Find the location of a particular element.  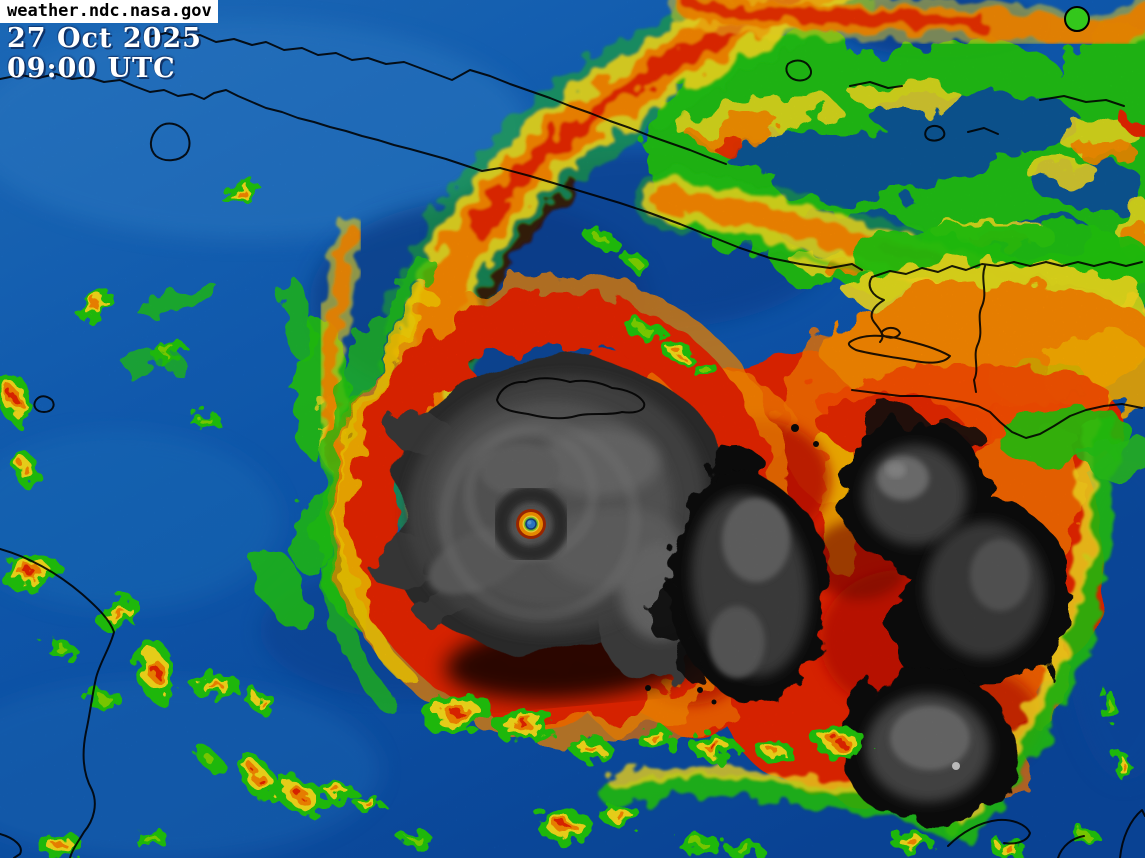

timestamp: 27 Oct 2025 09:00 UTC is located at coordinates (104, 54).